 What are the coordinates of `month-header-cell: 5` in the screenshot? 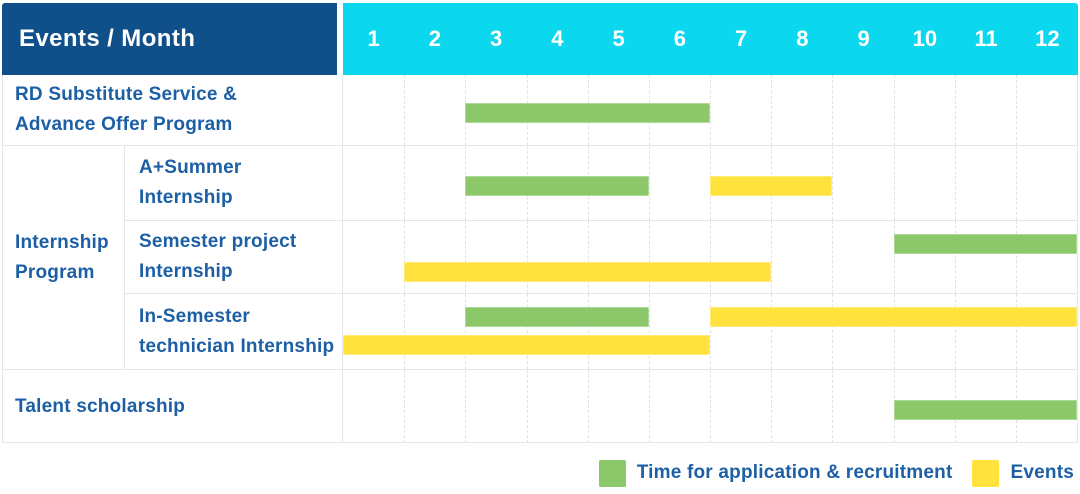 It's located at (618, 38).